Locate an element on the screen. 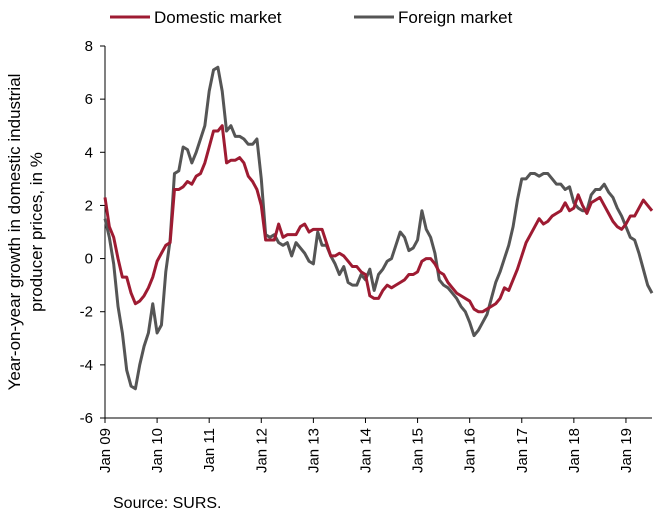  y-tick-label: -2 is located at coordinates (86, 312).